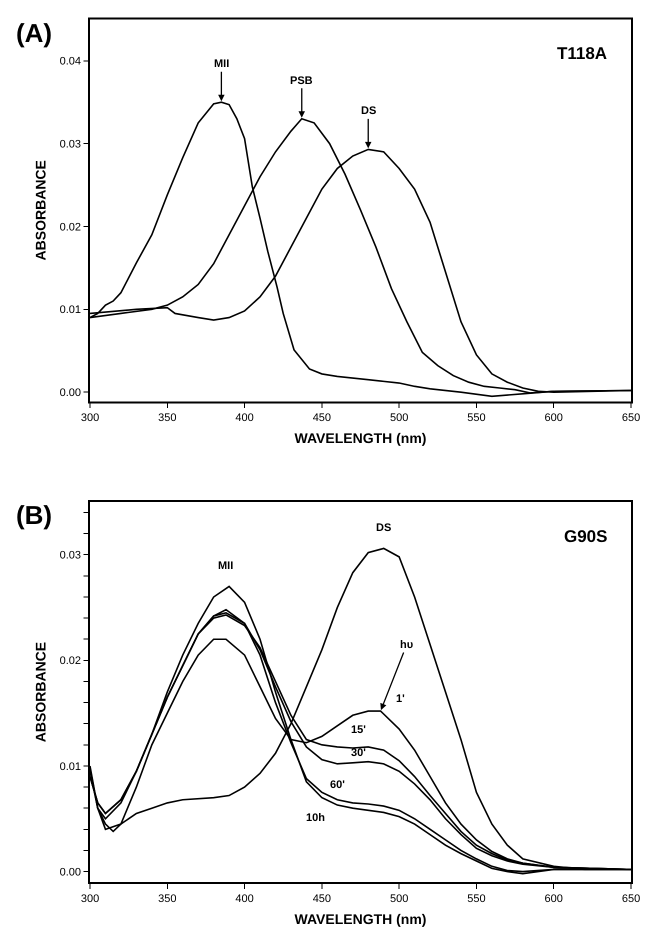 This screenshot has width=652, height=943. Describe the element at coordinates (358, 730) in the screenshot. I see `annotation: 15'` at that location.